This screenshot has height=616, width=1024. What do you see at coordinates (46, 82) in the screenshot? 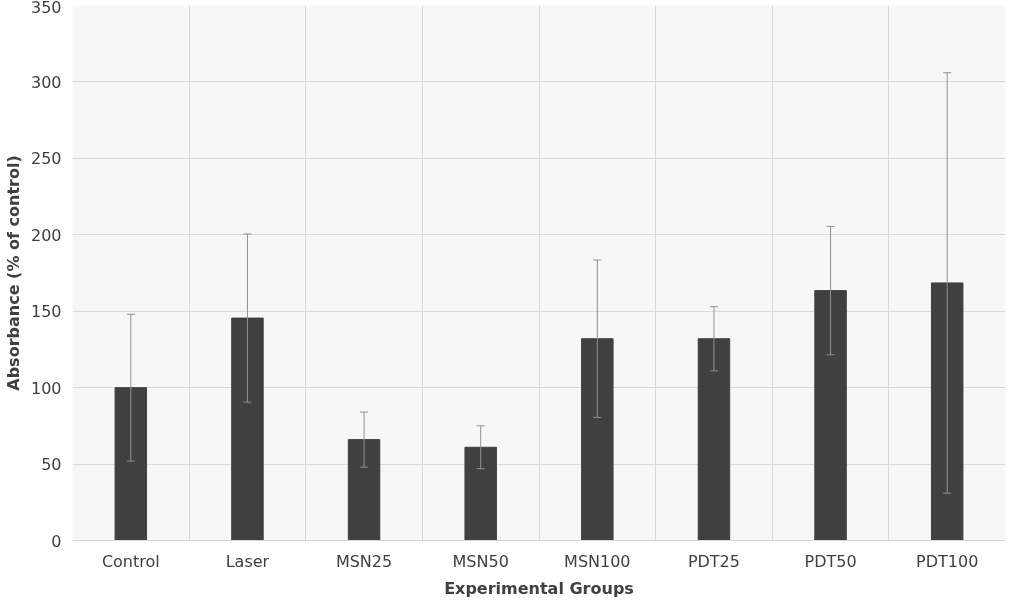
I see `y-tick-label: 300` at bounding box center [46, 82].